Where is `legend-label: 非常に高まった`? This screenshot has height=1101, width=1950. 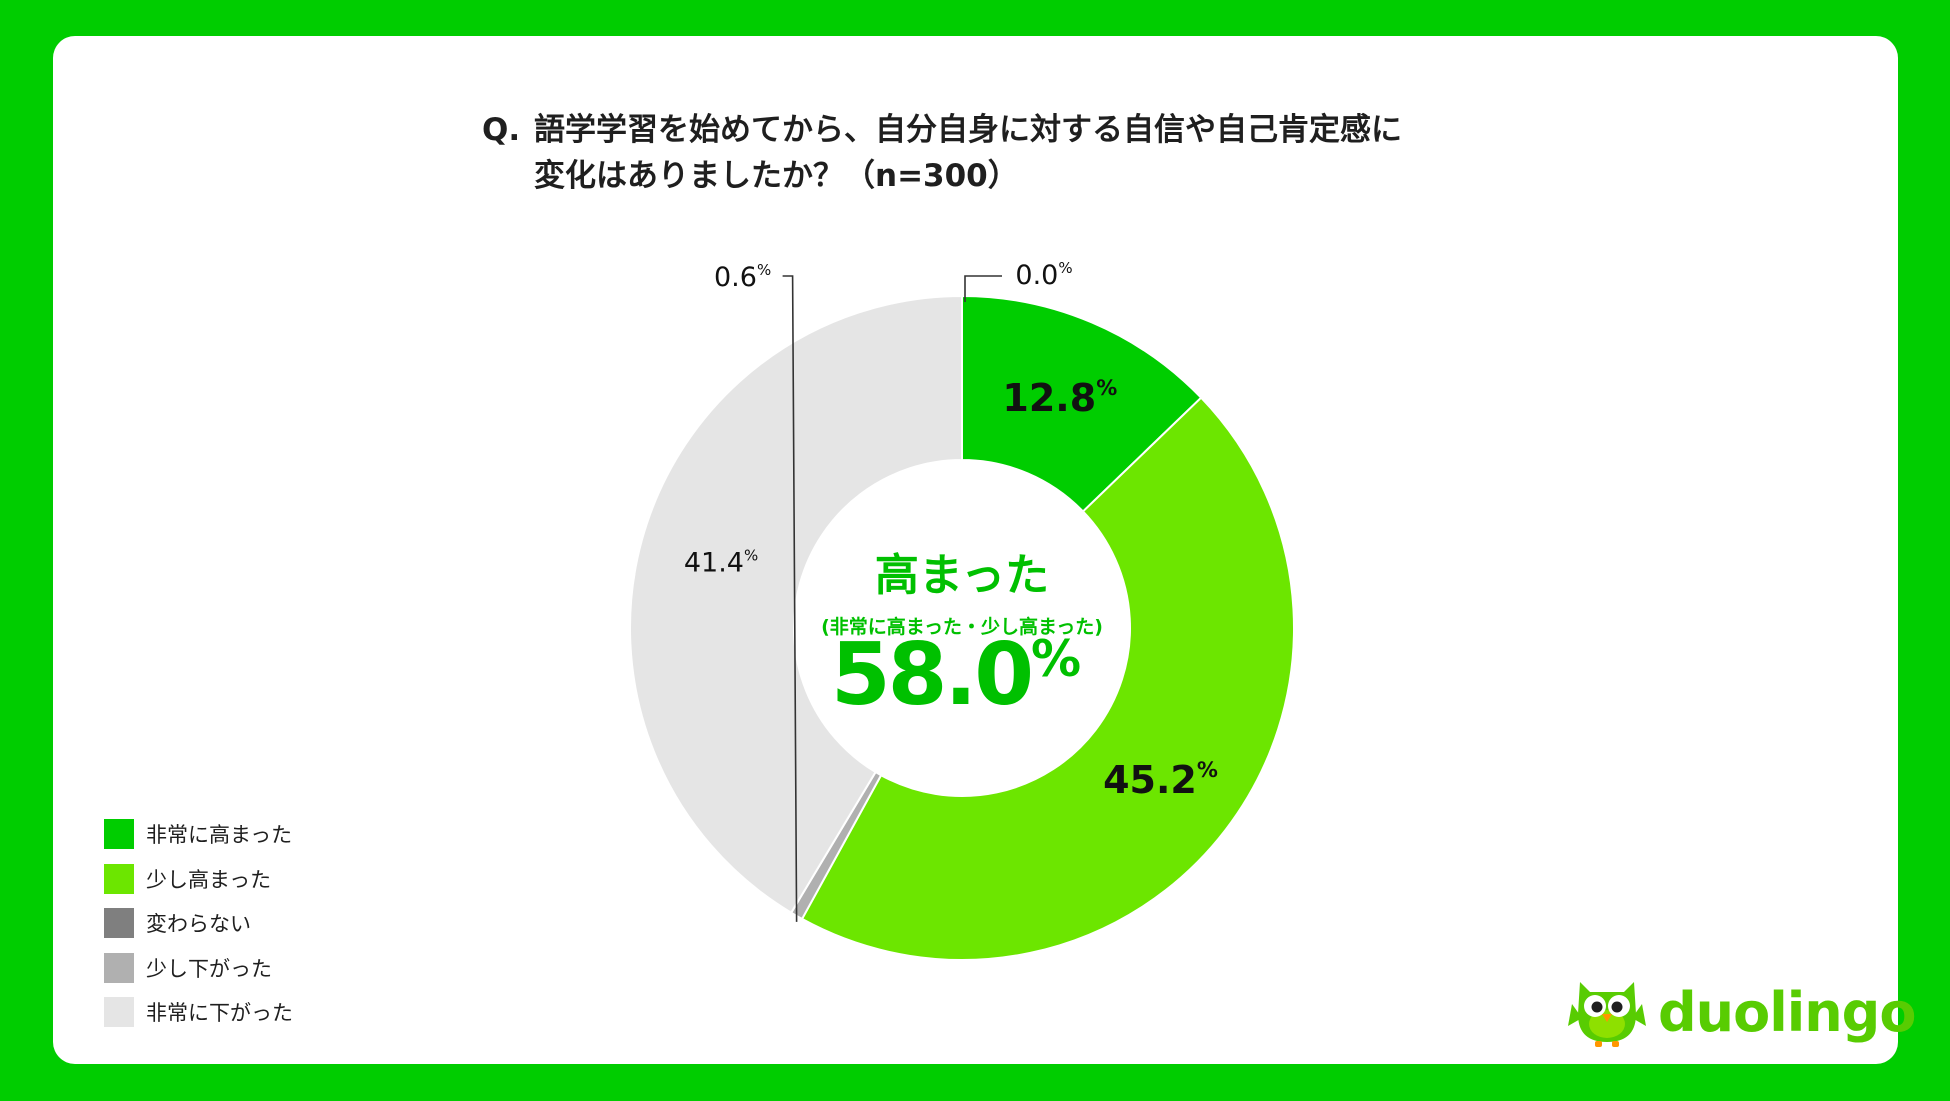
legend-label: 非常に高まった is located at coordinates (219, 835).